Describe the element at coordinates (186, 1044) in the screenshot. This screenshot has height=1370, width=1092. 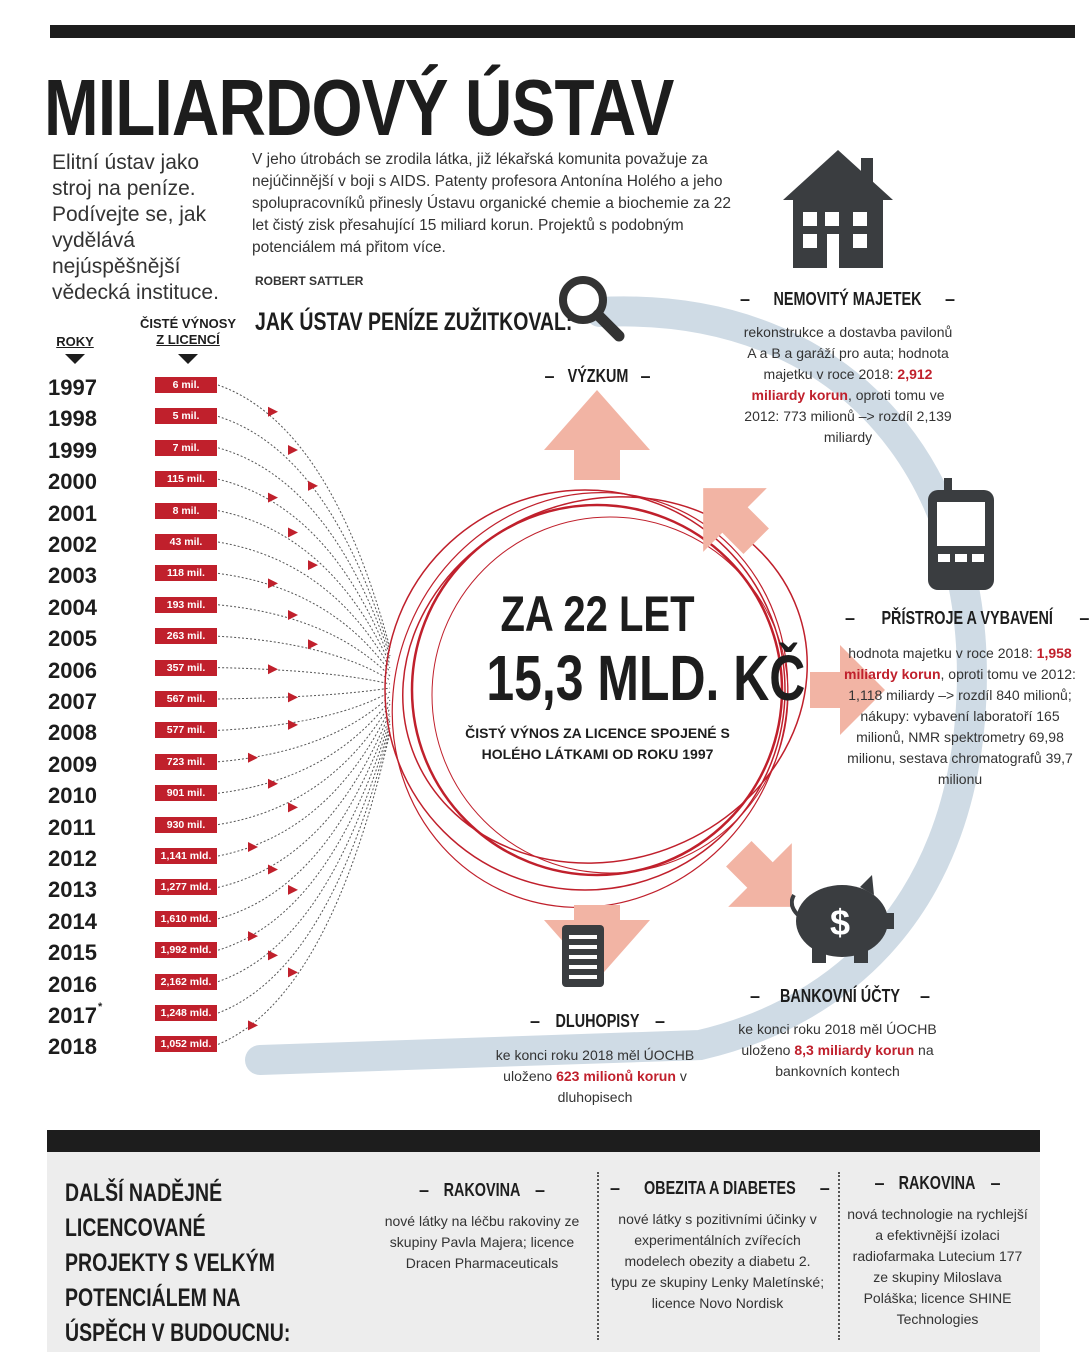
I see `income-value-tag: 1,052 mld.` at that location.